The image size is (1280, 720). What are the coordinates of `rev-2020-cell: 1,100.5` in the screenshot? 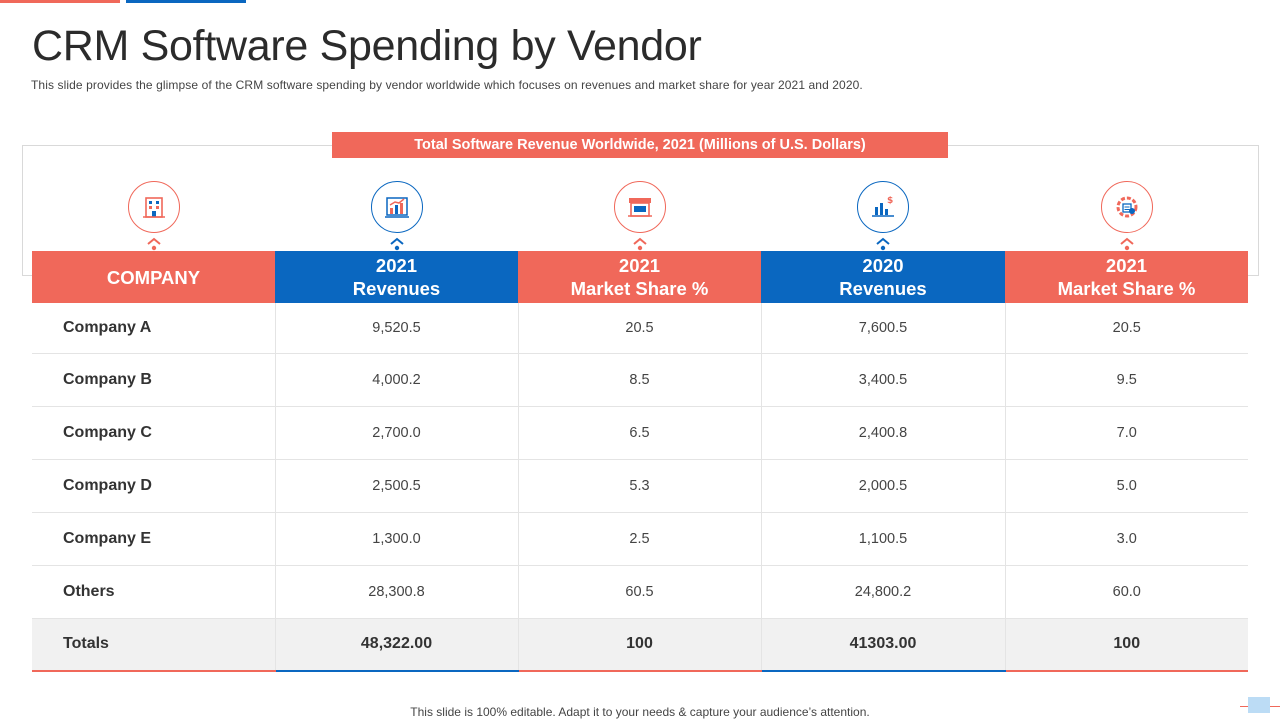 It's located at (883, 539).